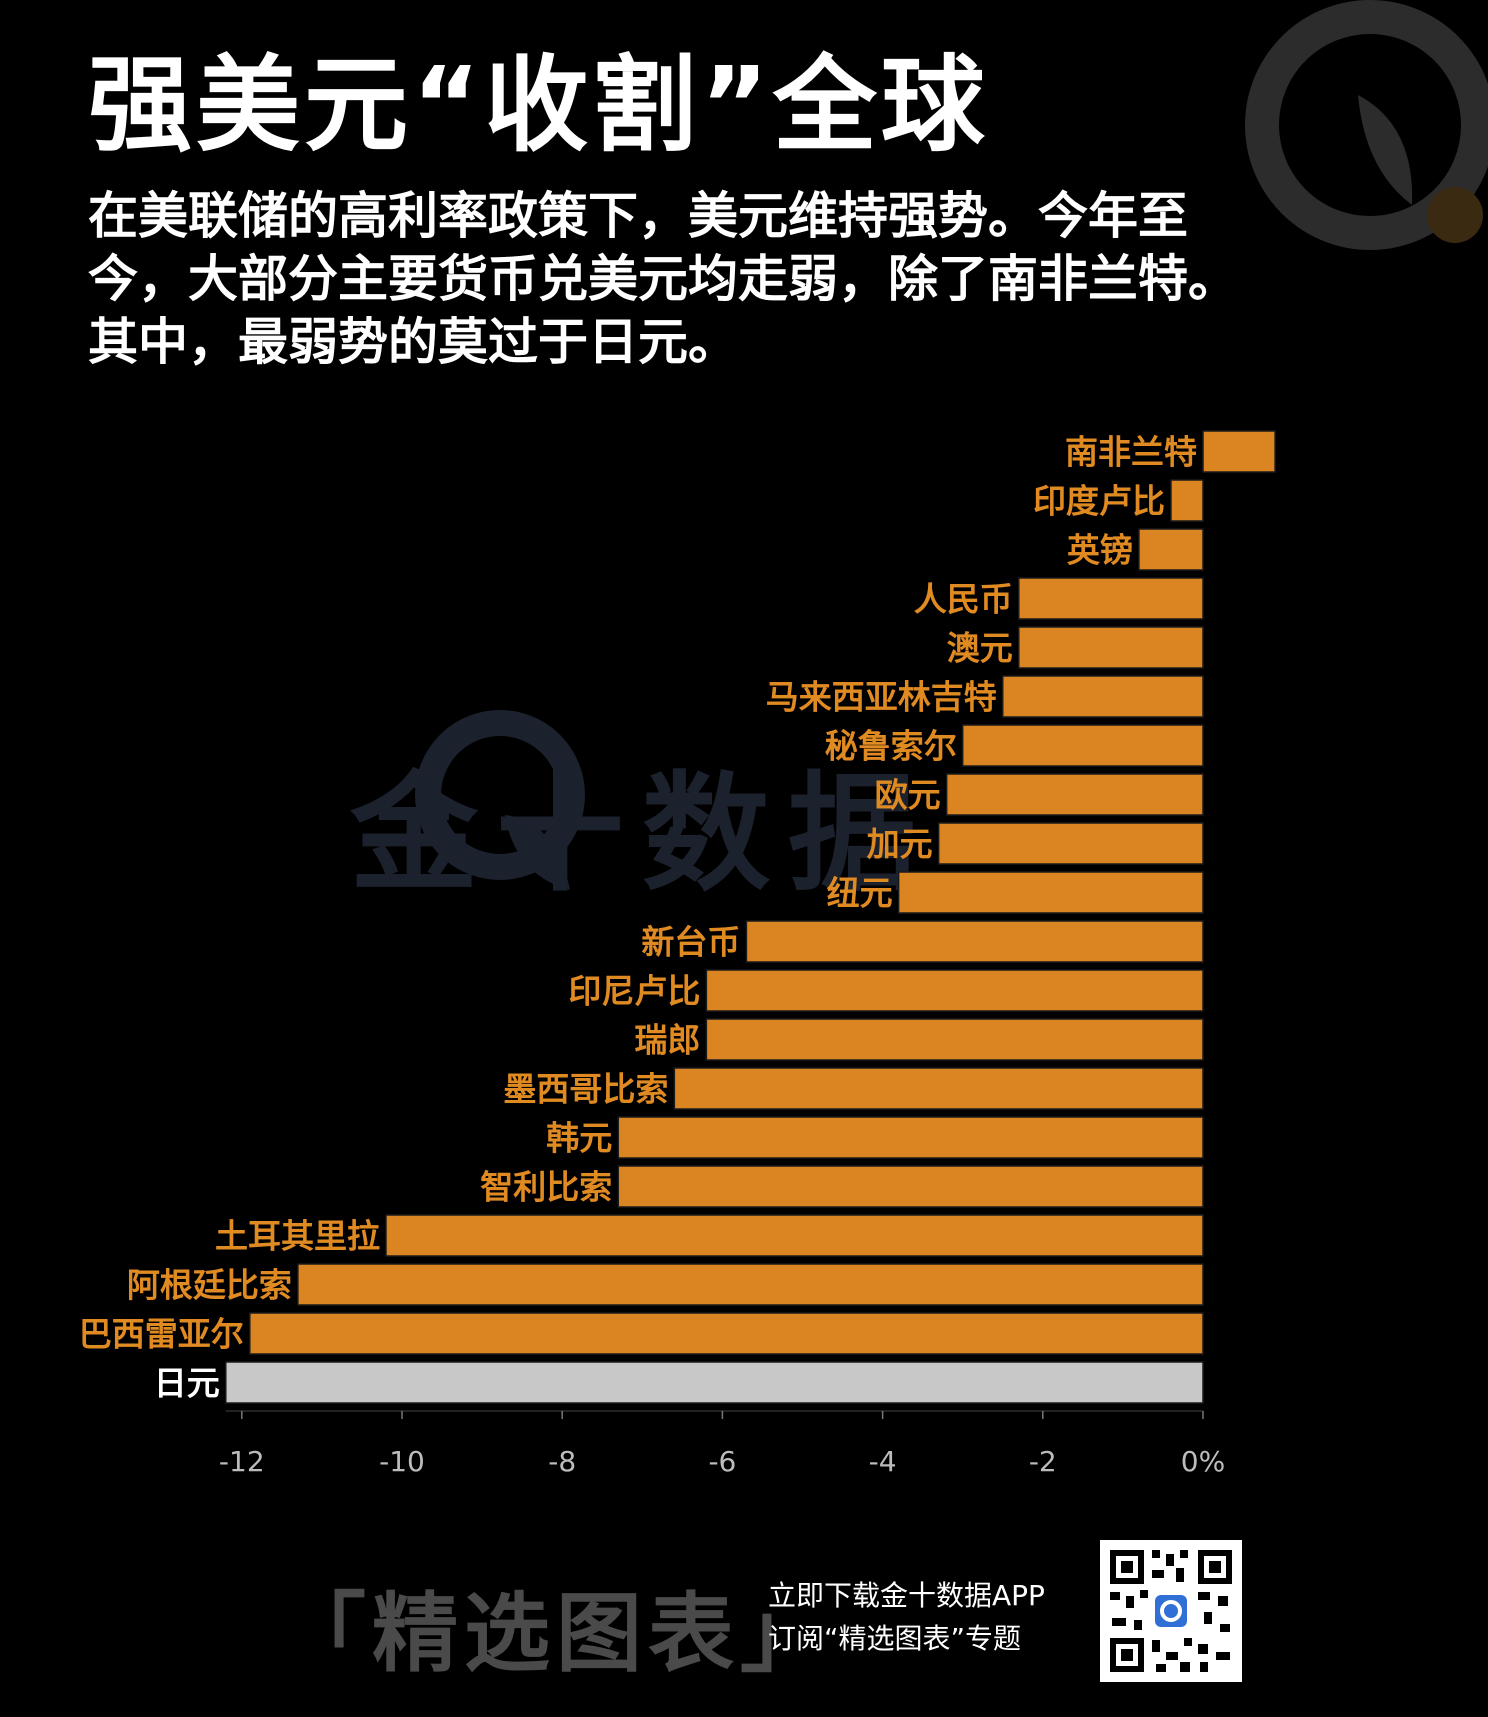 The height and width of the screenshot is (1717, 1488). What do you see at coordinates (908, 795) in the screenshot?
I see `bar-label-欧元: 欧元` at bounding box center [908, 795].